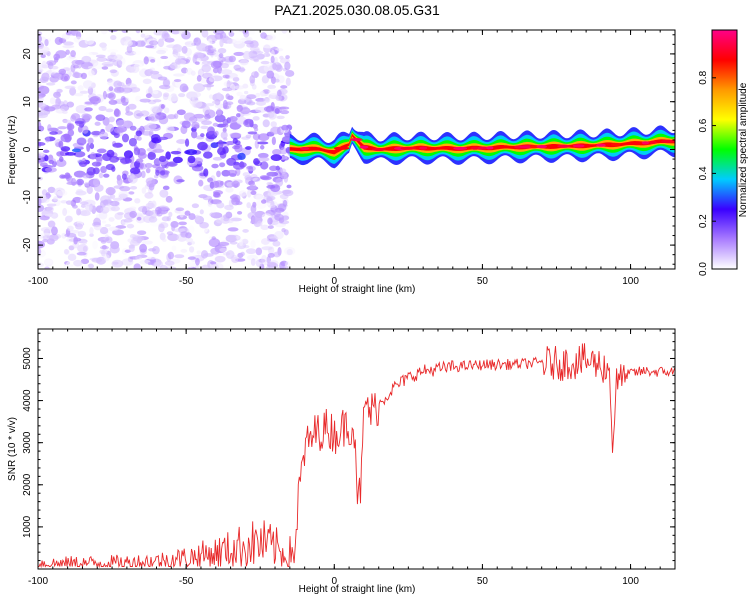 This screenshot has height=600, width=750. Describe the element at coordinates (27, 484) in the screenshot. I see `snr-y-tick-label: 2000` at that location.